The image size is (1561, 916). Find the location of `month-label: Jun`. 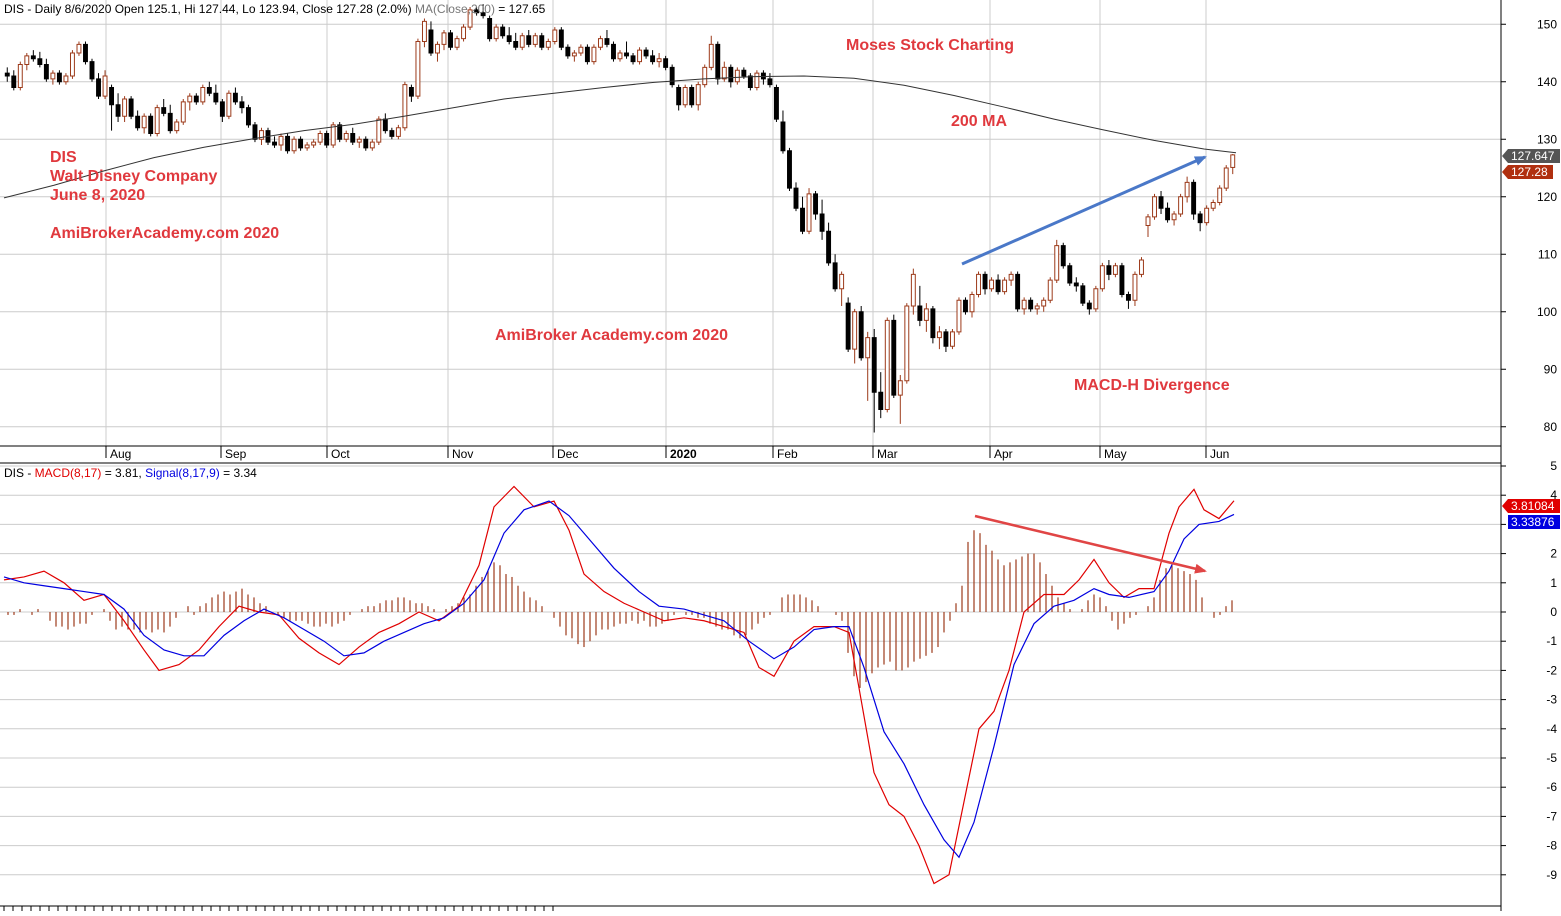

month-label: Jun is located at coordinates (1219, 454).